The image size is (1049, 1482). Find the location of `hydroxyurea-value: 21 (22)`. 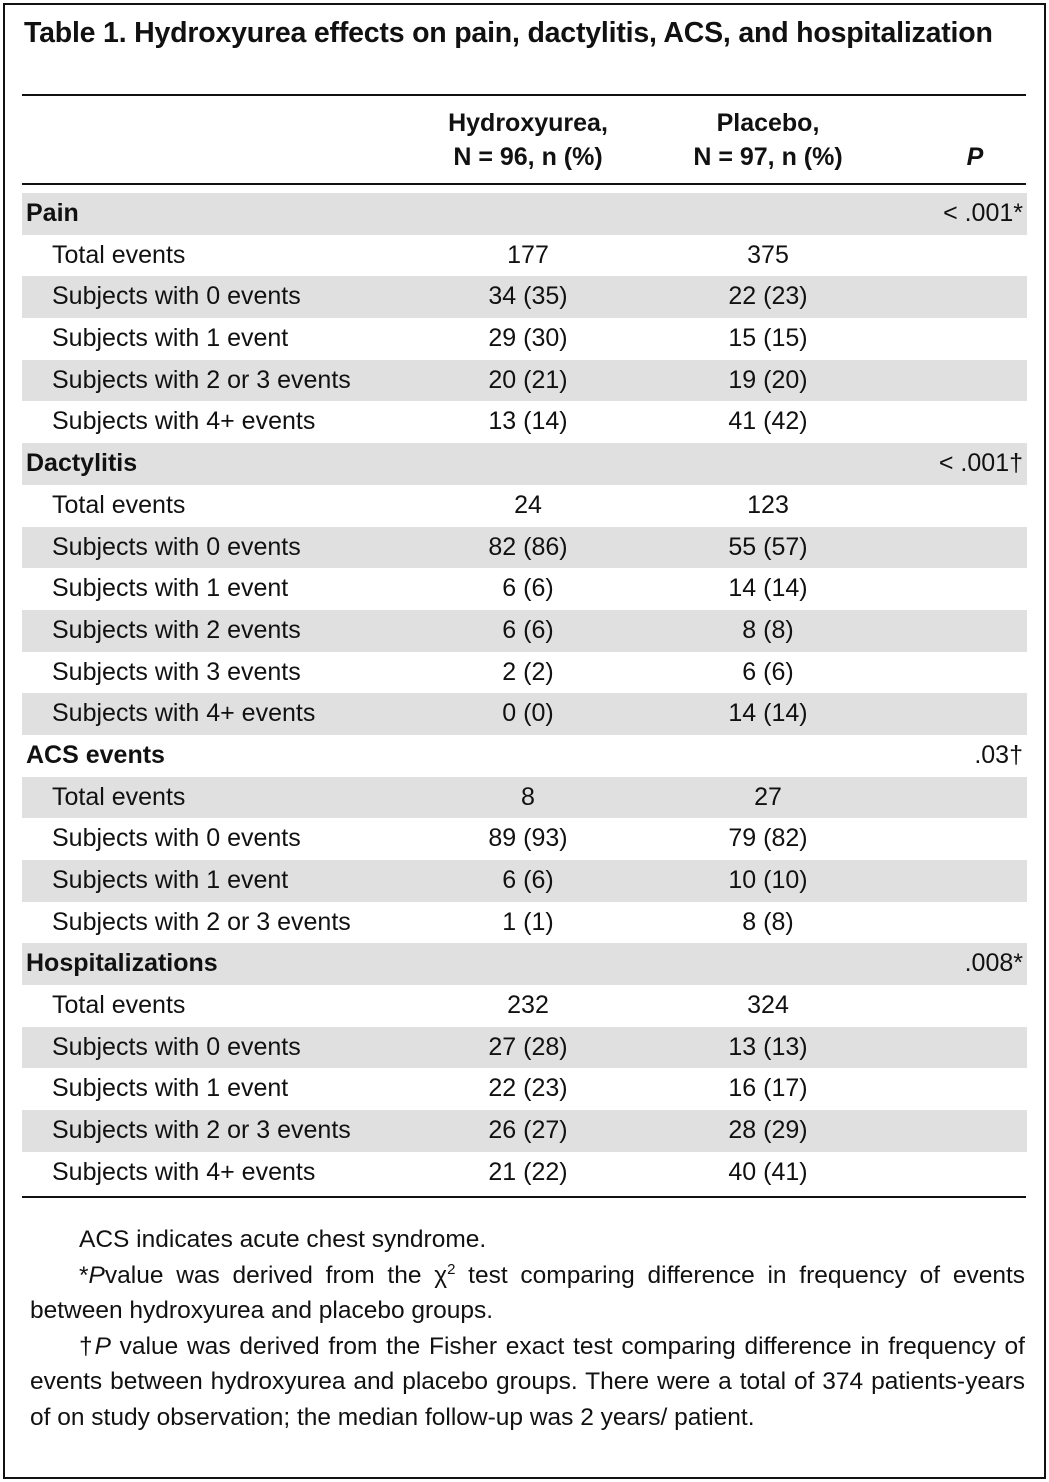

hydroxyurea-value: 21 (22) is located at coordinates (528, 1171).